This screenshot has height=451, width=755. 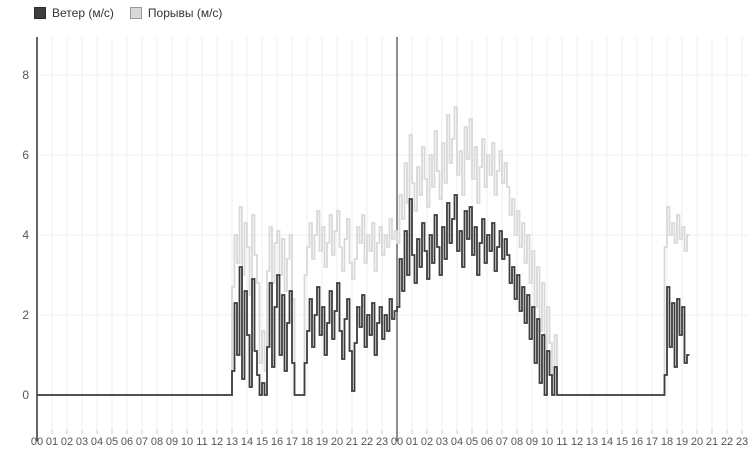 I want to click on legend-item-gusts: Порывы (м/с), so click(x=176, y=13).